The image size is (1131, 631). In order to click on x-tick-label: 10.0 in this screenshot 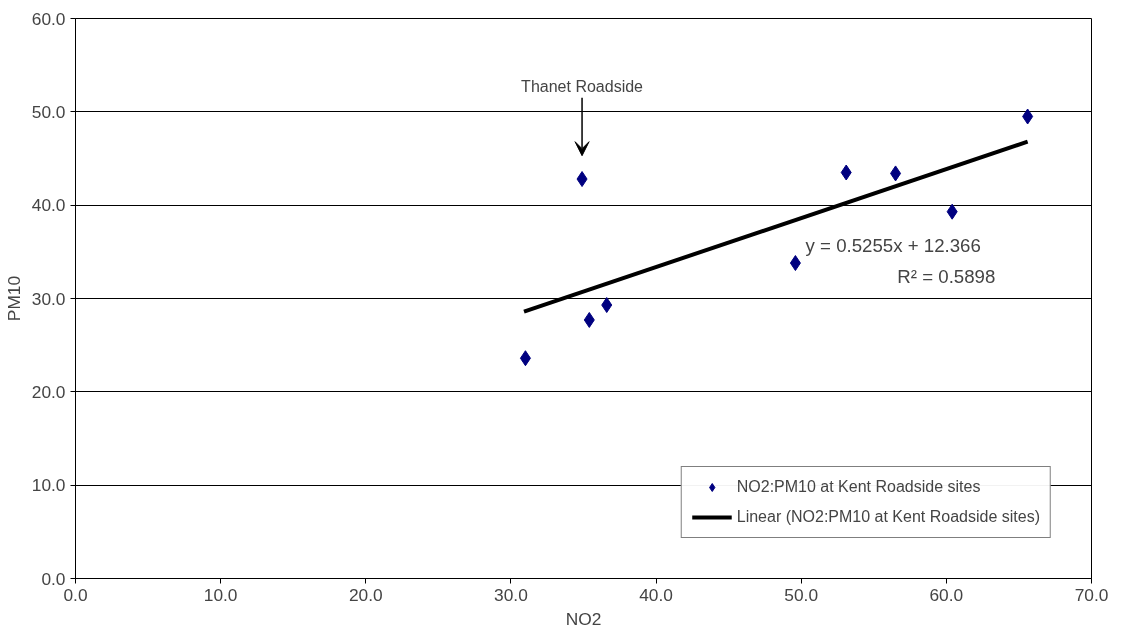, I will do `click(220, 594)`.